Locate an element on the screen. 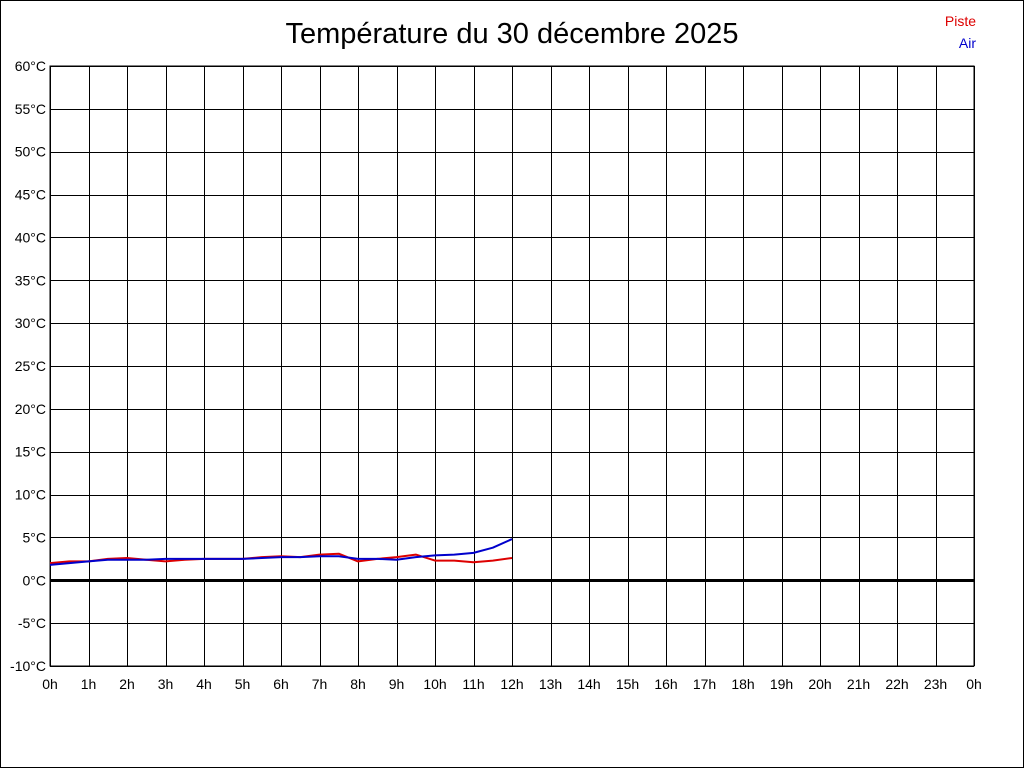 This screenshot has width=1024, height=768. x-tick-label: 6h is located at coordinates (281, 684).